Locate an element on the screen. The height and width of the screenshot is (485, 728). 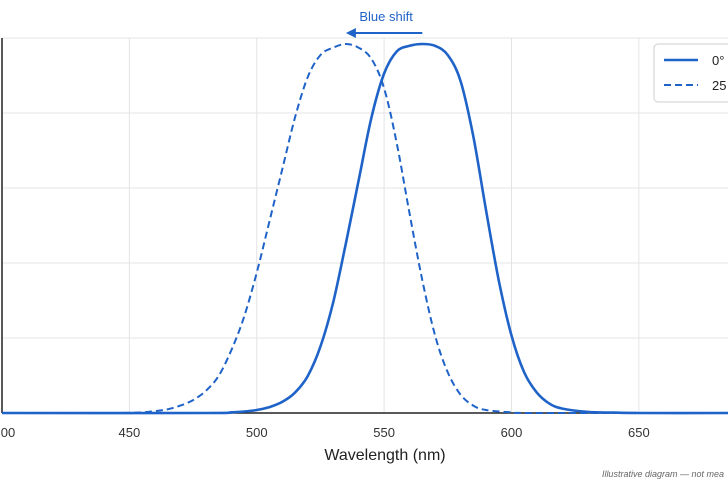
legend-box is located at coordinates (690, 73).